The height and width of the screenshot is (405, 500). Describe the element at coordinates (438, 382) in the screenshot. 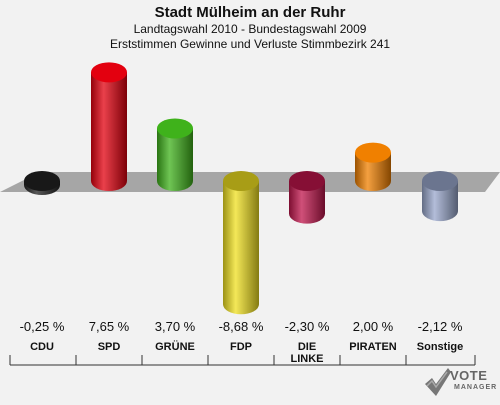

I see `checkmark-icon` at that location.